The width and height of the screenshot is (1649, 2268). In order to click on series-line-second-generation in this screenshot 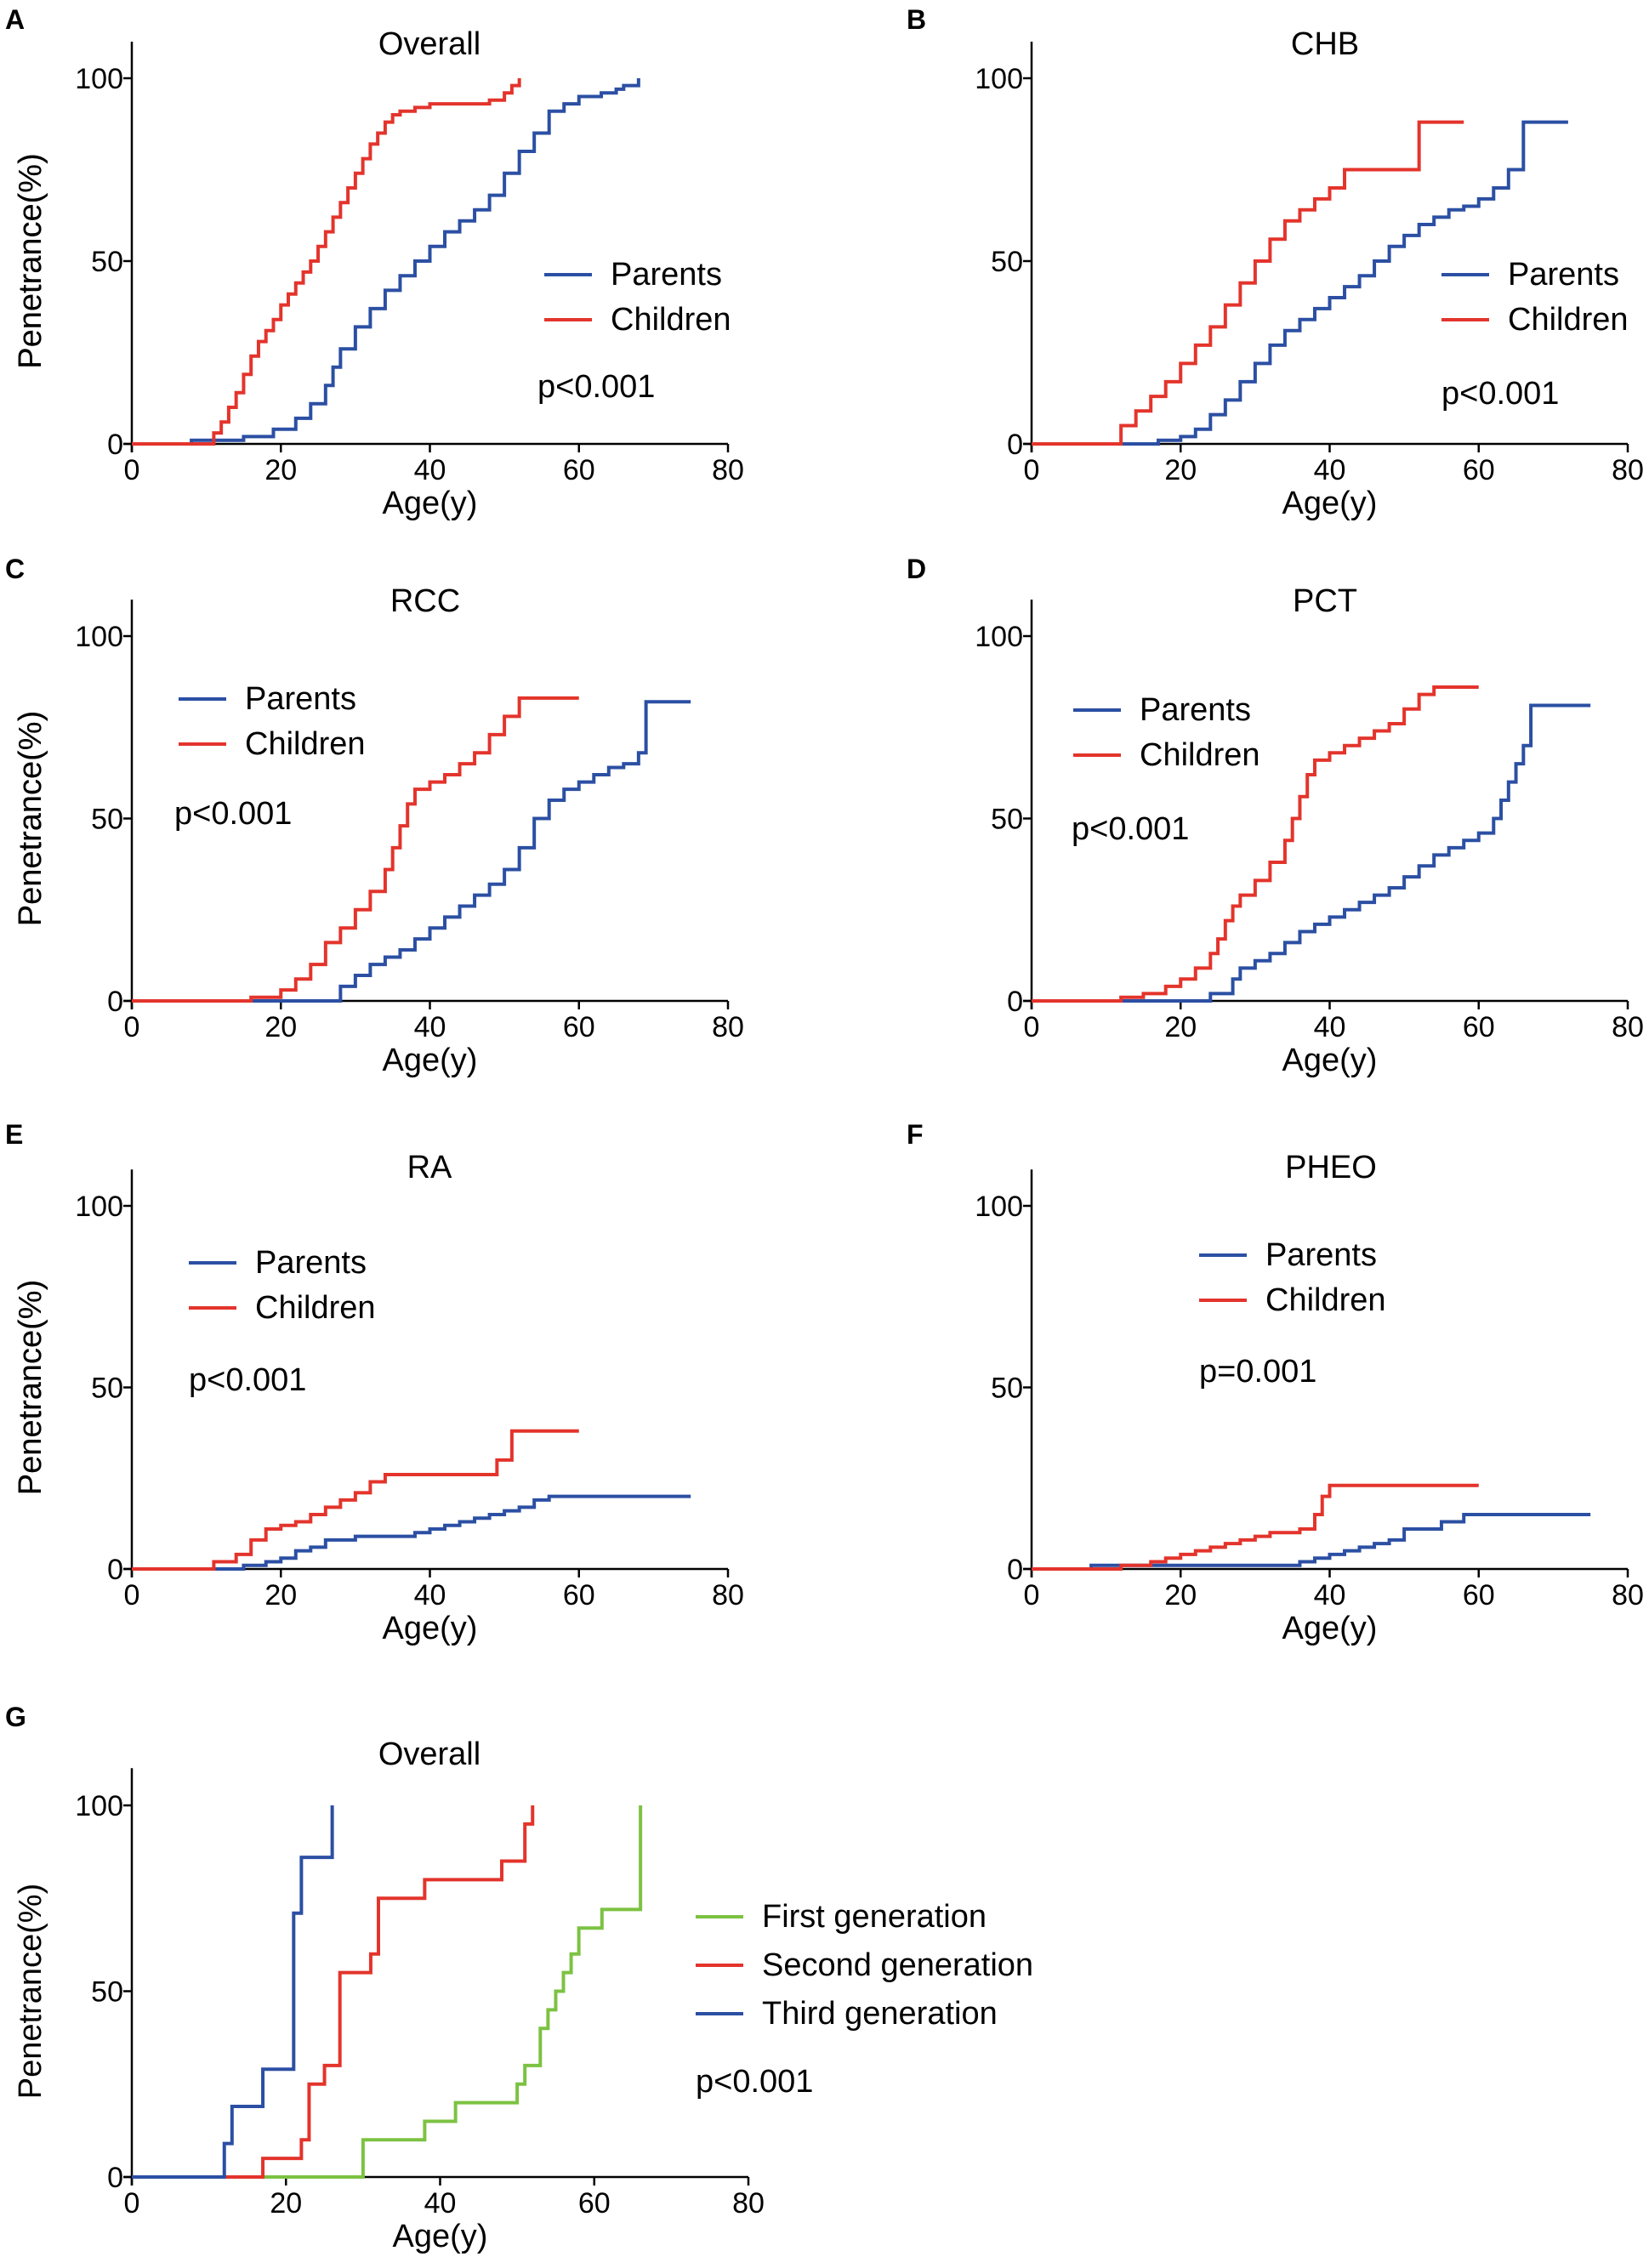, I will do `click(333, 1992)`.